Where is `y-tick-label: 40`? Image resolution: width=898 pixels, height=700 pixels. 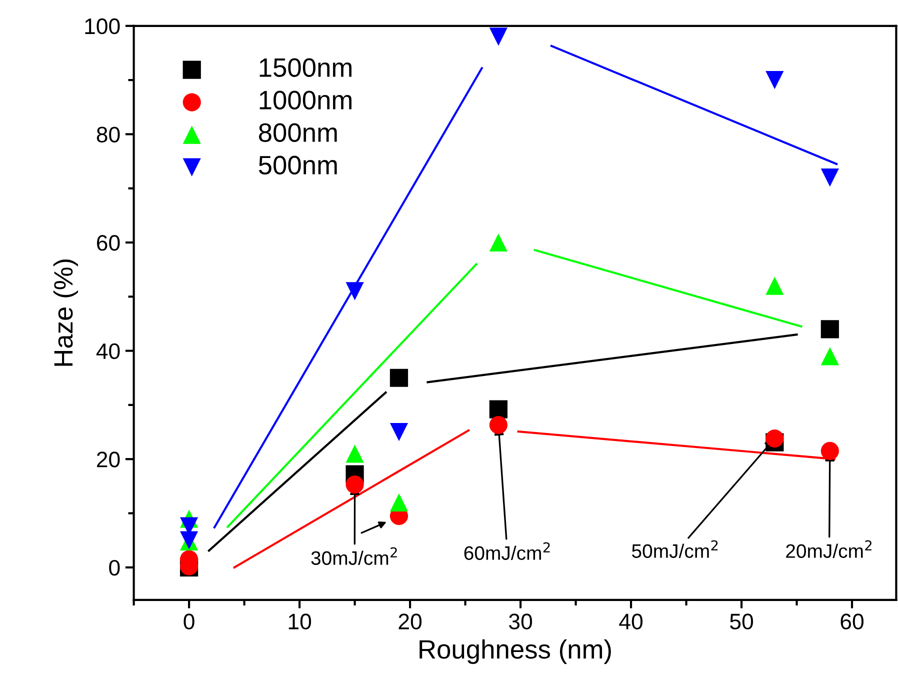 y-tick-label: 40 is located at coordinates (108, 351).